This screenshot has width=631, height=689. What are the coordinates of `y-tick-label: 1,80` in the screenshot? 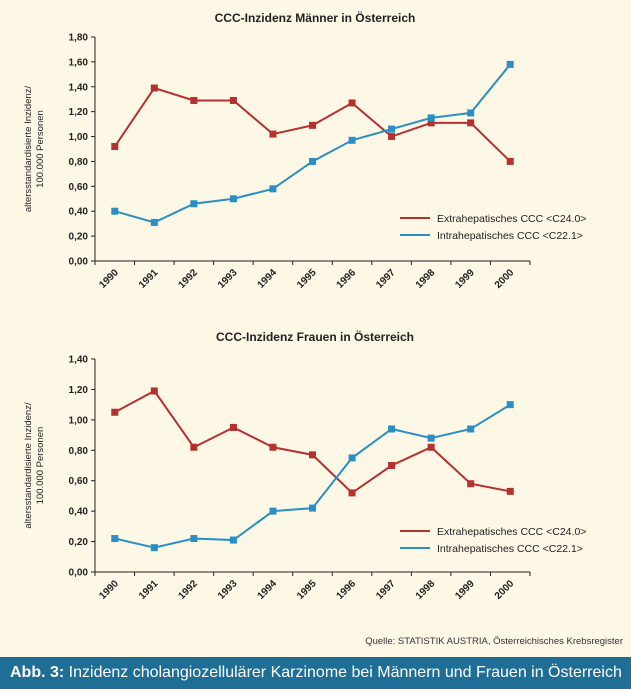 It's located at (79, 38).